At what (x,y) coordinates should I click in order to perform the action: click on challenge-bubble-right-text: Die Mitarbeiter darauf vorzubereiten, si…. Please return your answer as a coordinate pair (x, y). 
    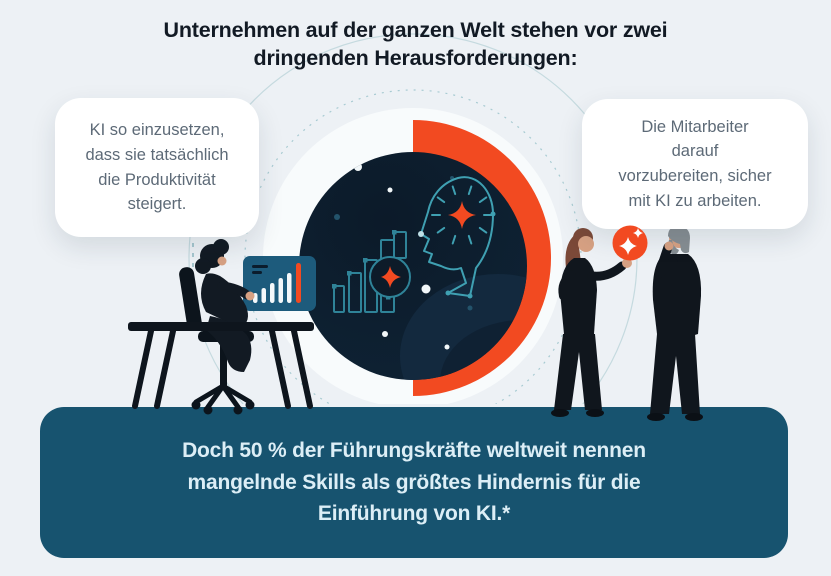
    Looking at the image, I should click on (695, 163).